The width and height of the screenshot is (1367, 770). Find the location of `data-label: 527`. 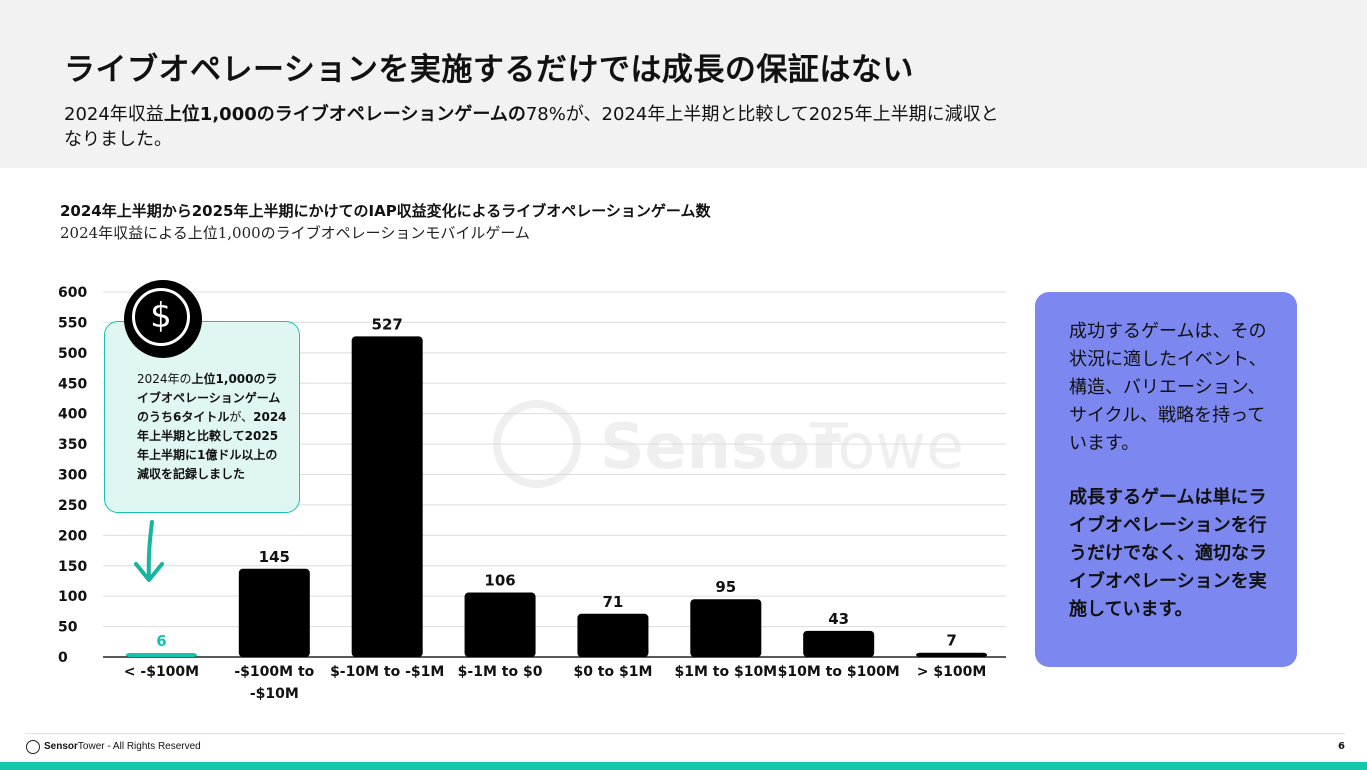

data-label: 527 is located at coordinates (387, 324).